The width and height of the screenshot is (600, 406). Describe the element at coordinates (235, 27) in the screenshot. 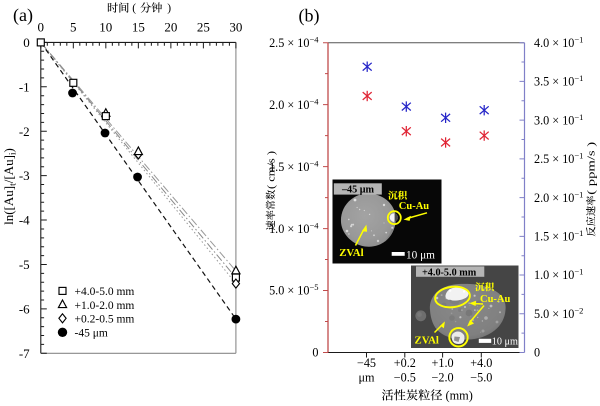

I see `svg-text: 30` at that location.